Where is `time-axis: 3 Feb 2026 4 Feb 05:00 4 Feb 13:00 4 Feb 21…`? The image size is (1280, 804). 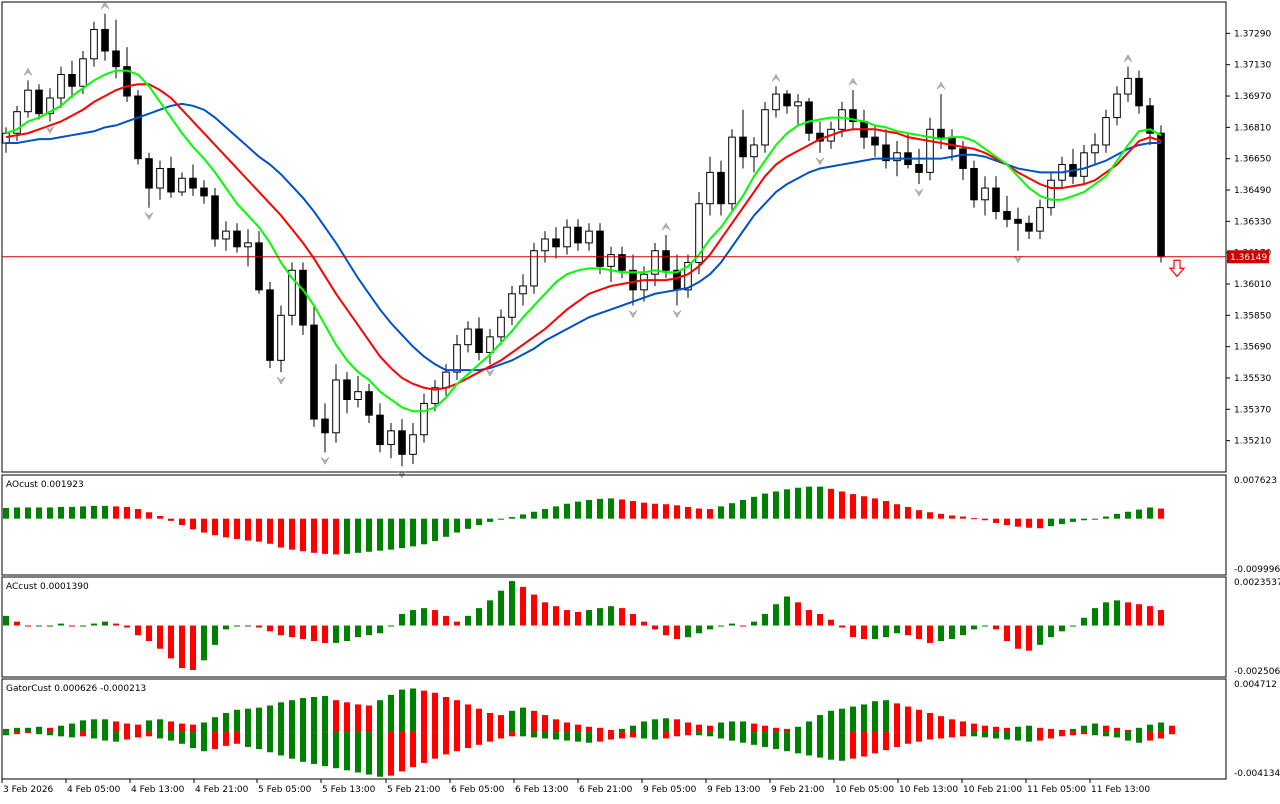 time-axis: 3 Feb 2026 4 Feb 05:00 4 Feb 13:00 4 Feb 21… is located at coordinates (575, 787).